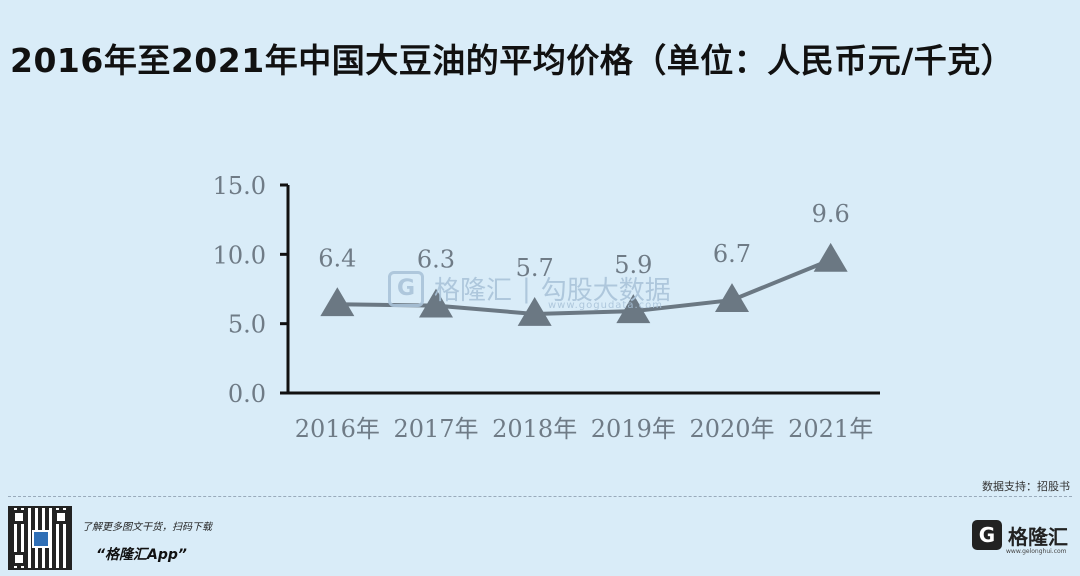 Image resolution: width=1080 pixels, height=576 pixels. What do you see at coordinates (512, 60) in the screenshot?
I see `chart-title: 2016年至2021年中国大豆油的平均价格（单位：人民币元/千克）` at bounding box center [512, 60].